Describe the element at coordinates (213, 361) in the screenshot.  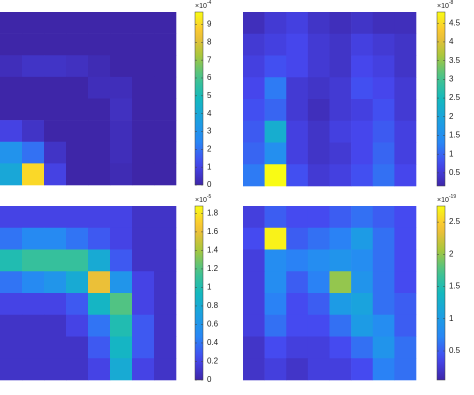
I see `colorbar-tick-label: 0.2` at that location.